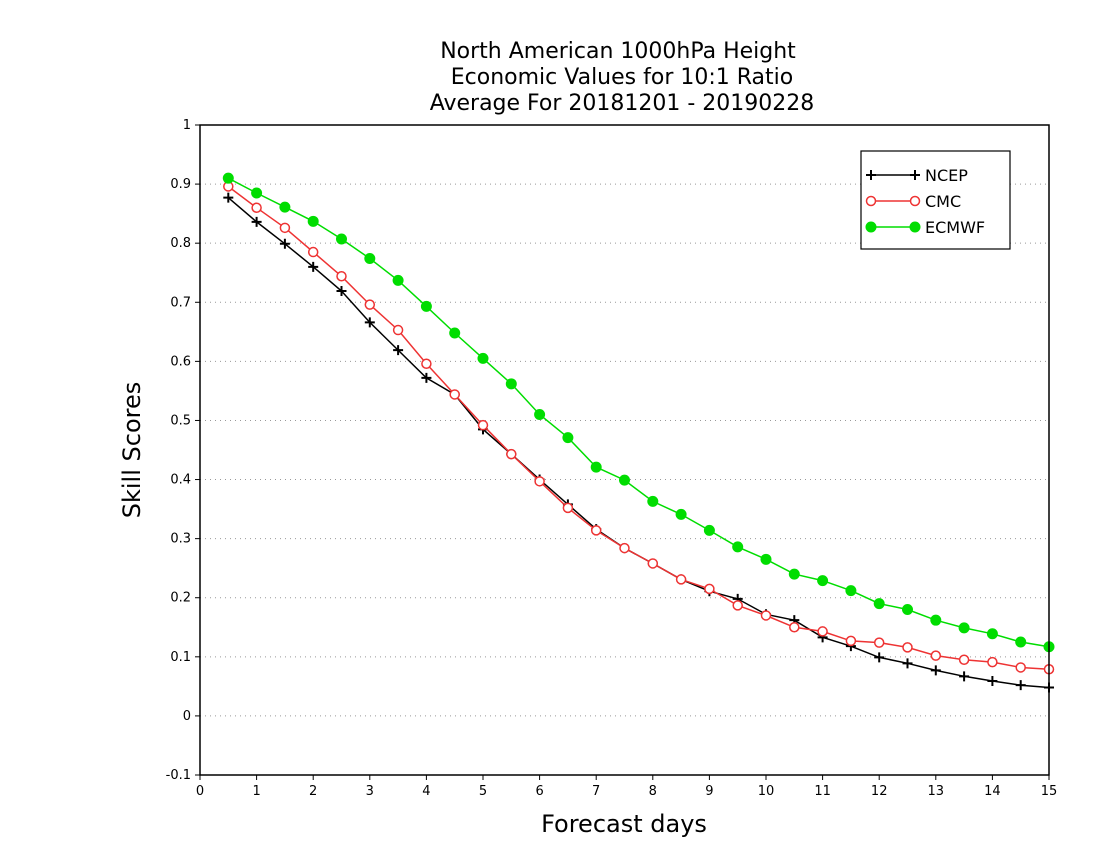  I want to click on x-tick-label: 10, so click(766, 791).